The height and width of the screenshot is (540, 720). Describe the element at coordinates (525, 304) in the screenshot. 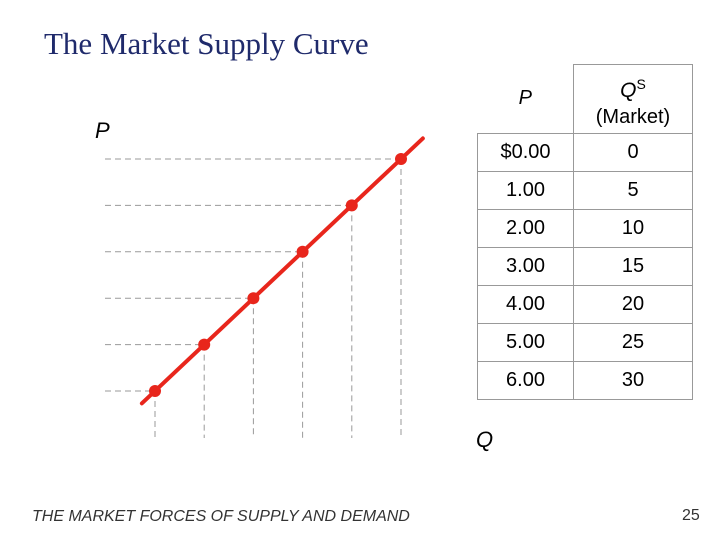

I see `price-cell: 4.00` at that location.